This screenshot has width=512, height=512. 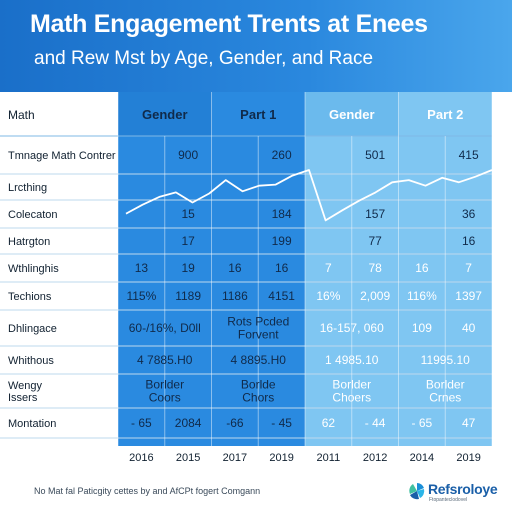 What do you see at coordinates (282, 241) in the screenshot?
I see `table-cell: 199` at bounding box center [282, 241].